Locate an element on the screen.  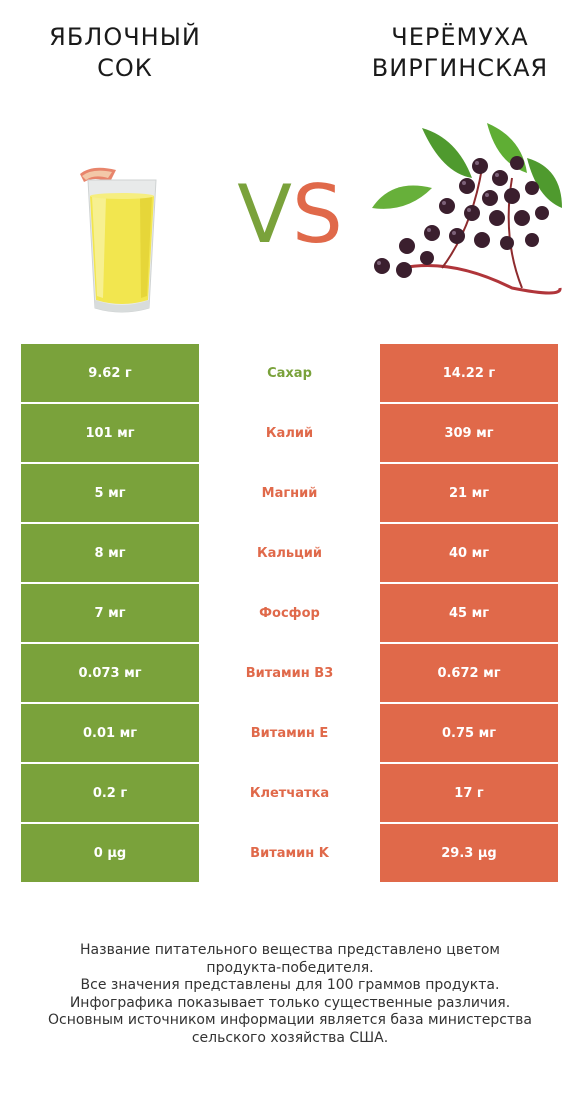
vs-letter-v: V is located at coordinates (264, 214).